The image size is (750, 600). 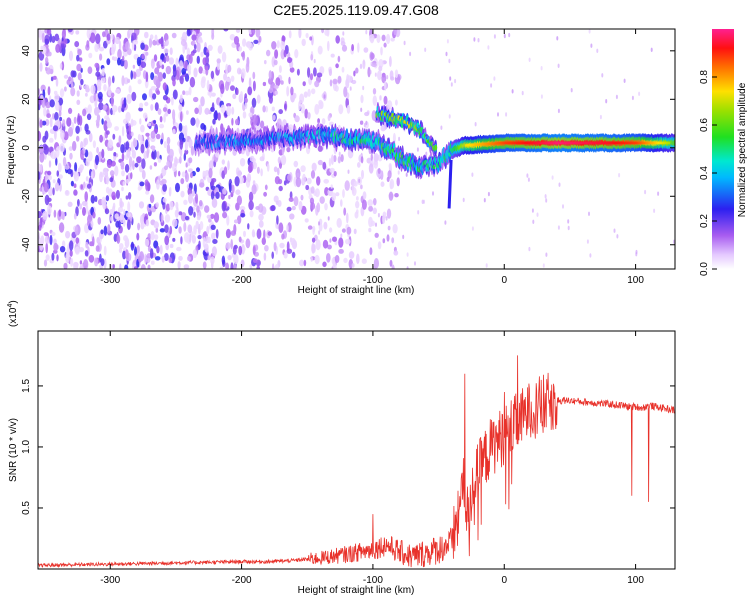 What do you see at coordinates (26, 196) in the screenshot?
I see `y-tick-label: -20` at bounding box center [26, 196].